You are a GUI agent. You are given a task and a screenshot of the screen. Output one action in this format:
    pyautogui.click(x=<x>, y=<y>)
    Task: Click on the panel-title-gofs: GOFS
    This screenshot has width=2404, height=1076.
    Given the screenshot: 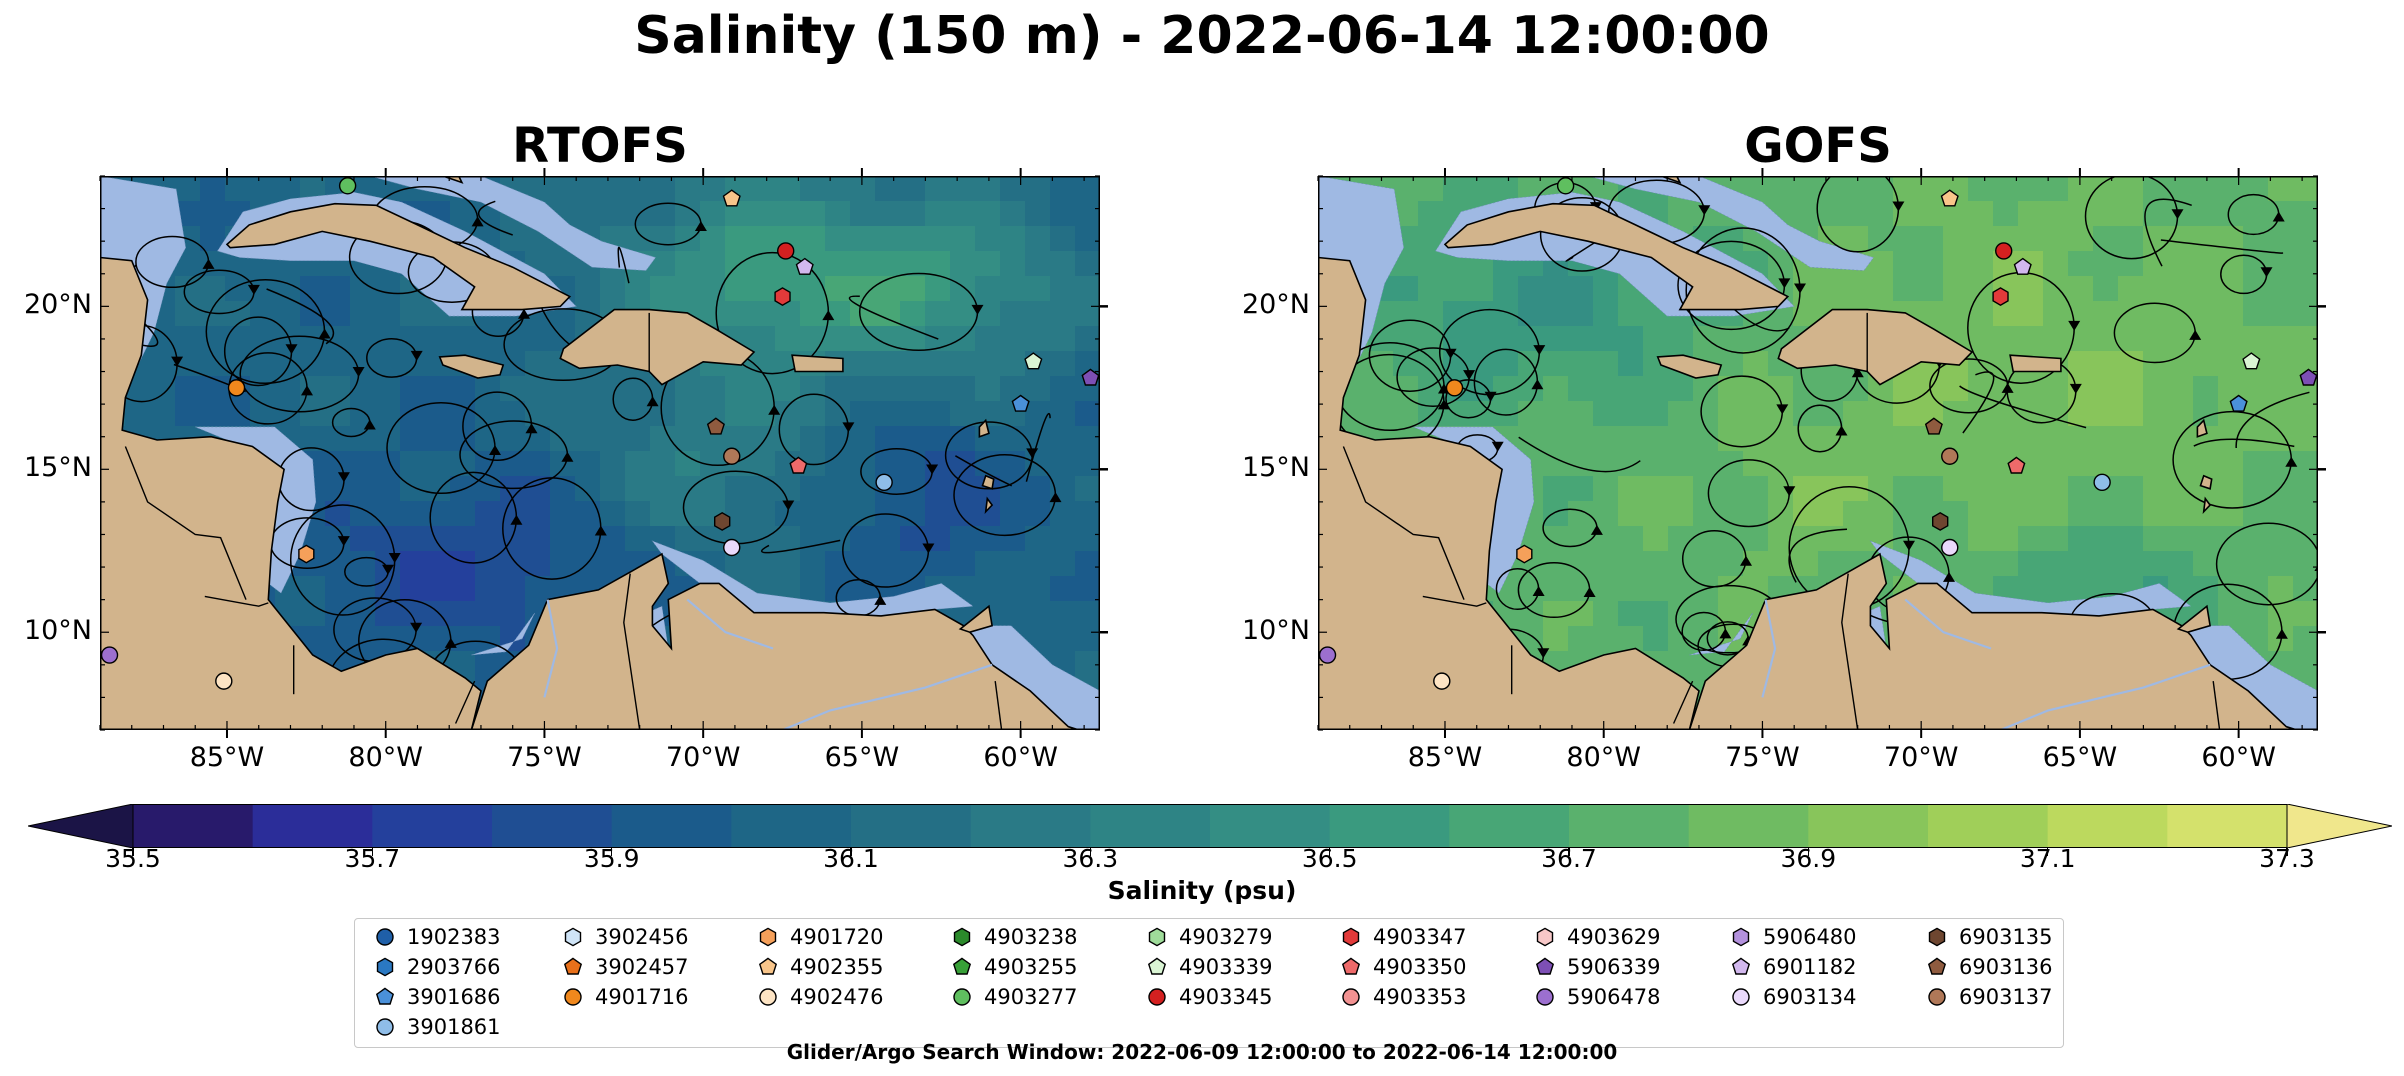 What is the action you would take?
    pyautogui.click(x=1818, y=146)
    